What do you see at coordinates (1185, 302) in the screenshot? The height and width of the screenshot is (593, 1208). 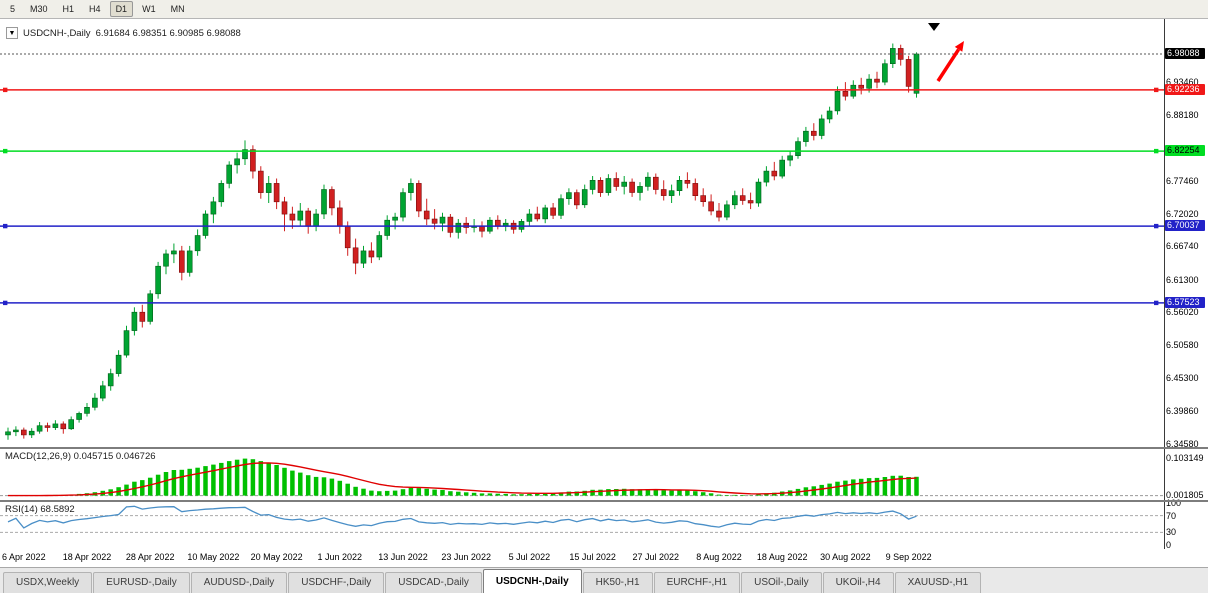 I see `hline-price-label: 6.57523` at bounding box center [1185, 302].